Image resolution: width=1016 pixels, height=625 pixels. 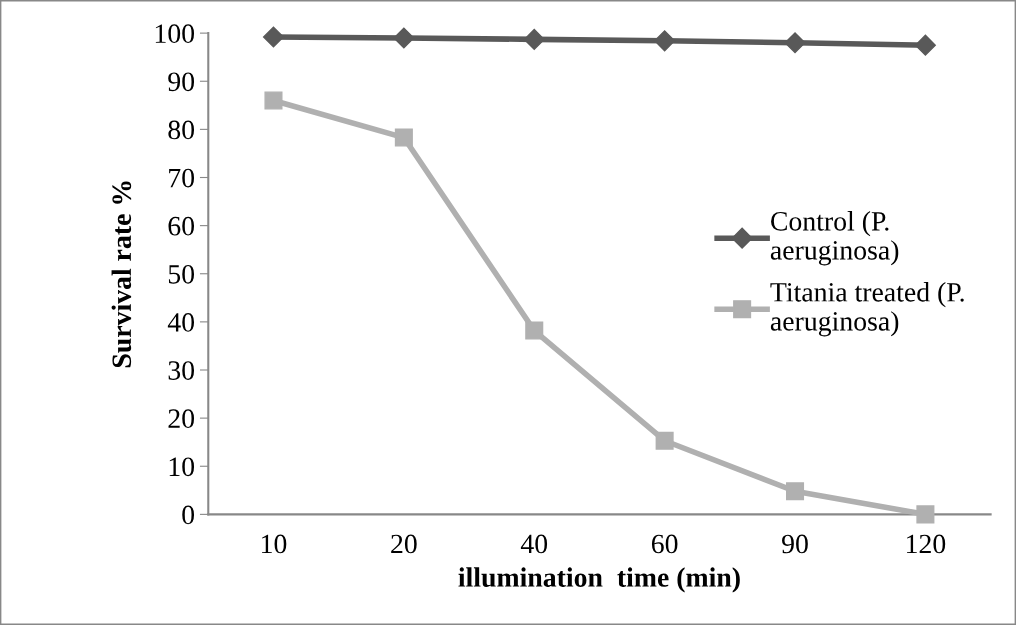 What do you see at coordinates (404, 544) in the screenshot?
I see `x-tick-label: 20` at bounding box center [404, 544].